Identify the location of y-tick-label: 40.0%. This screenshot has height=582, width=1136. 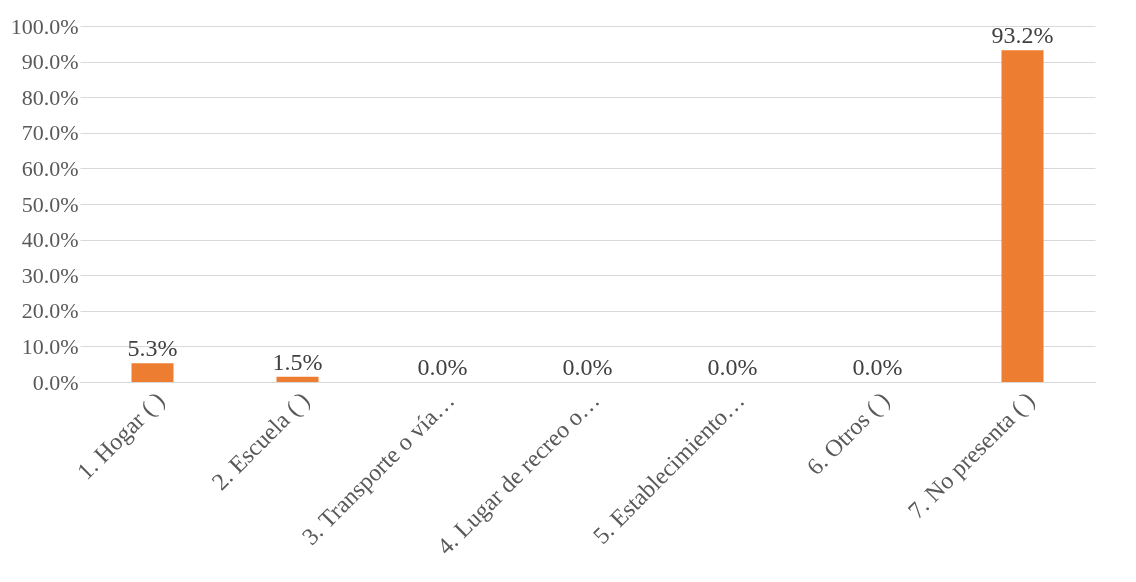
(50, 240).